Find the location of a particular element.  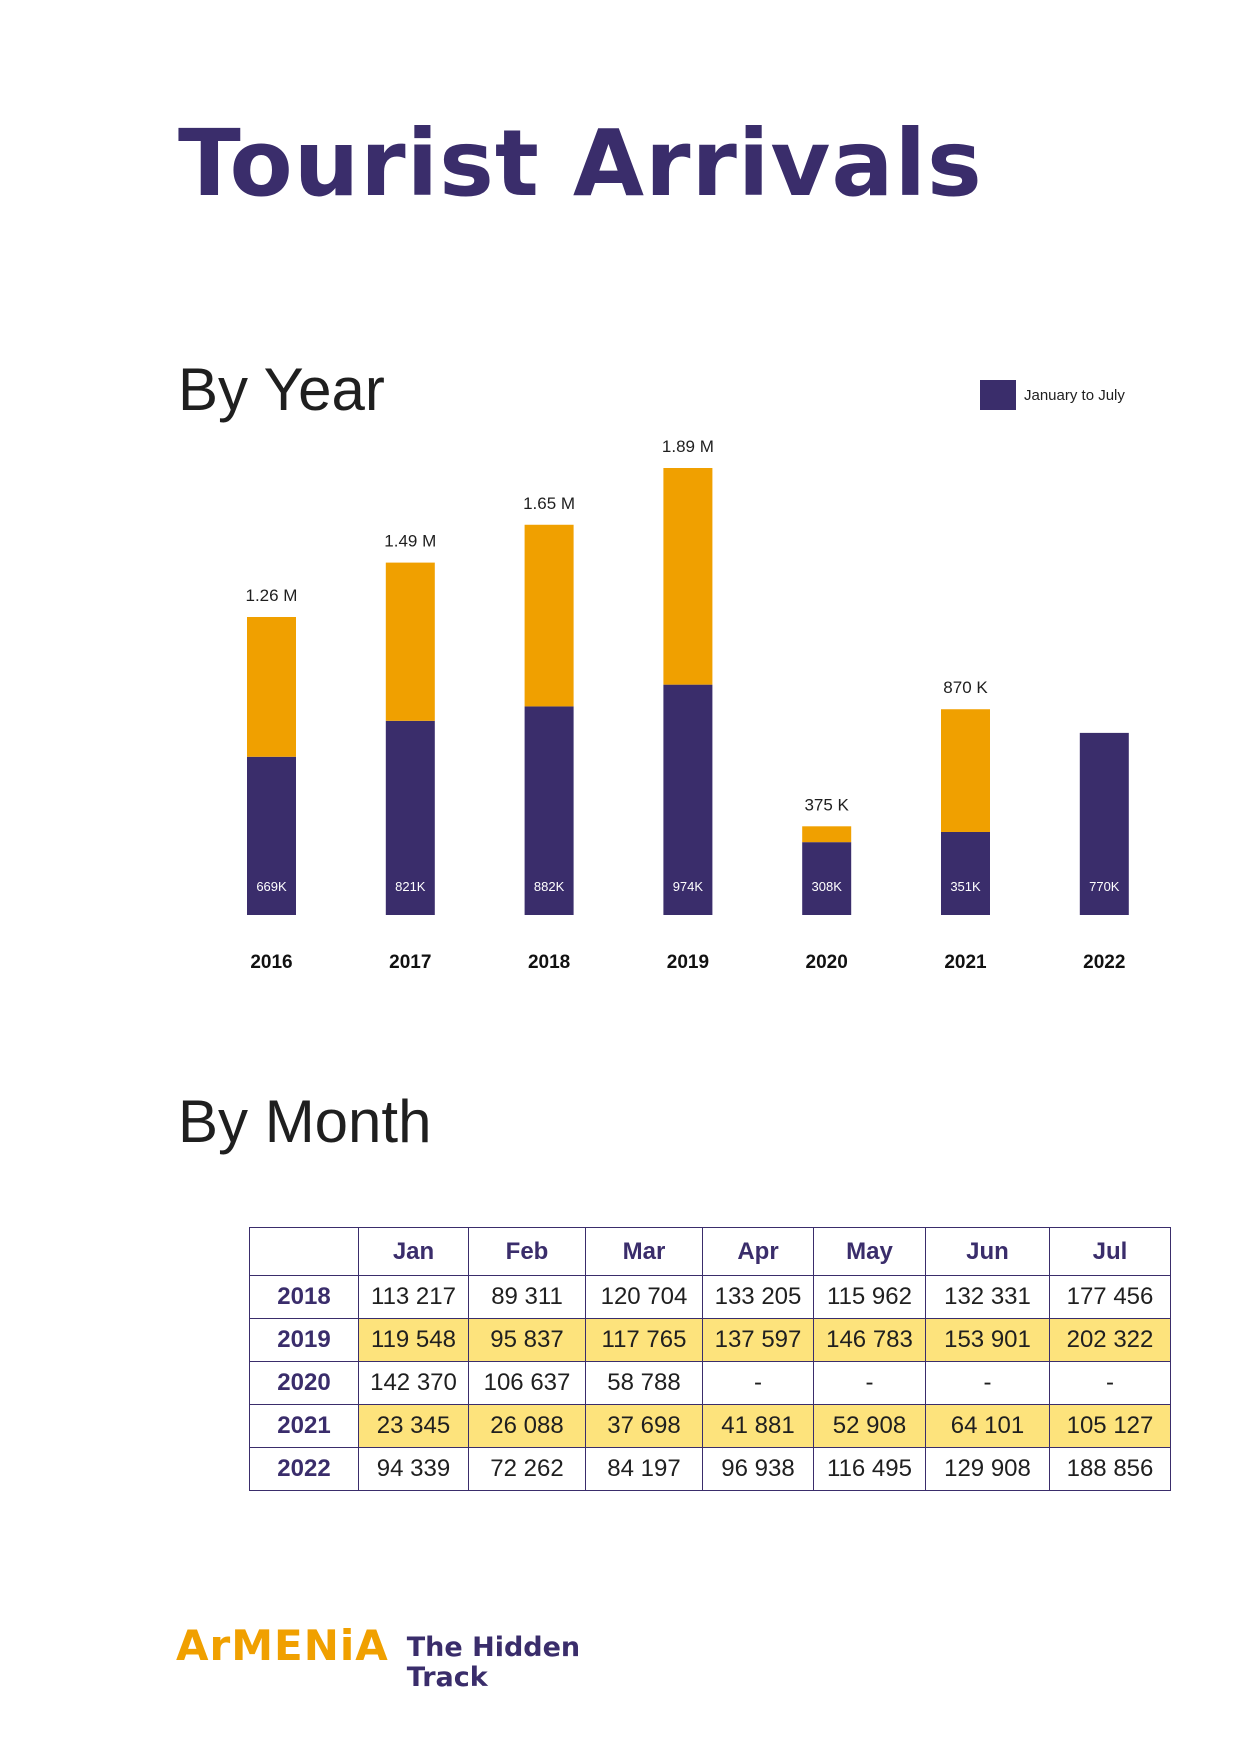

by-year-heading: By Year is located at coordinates (281, 389).